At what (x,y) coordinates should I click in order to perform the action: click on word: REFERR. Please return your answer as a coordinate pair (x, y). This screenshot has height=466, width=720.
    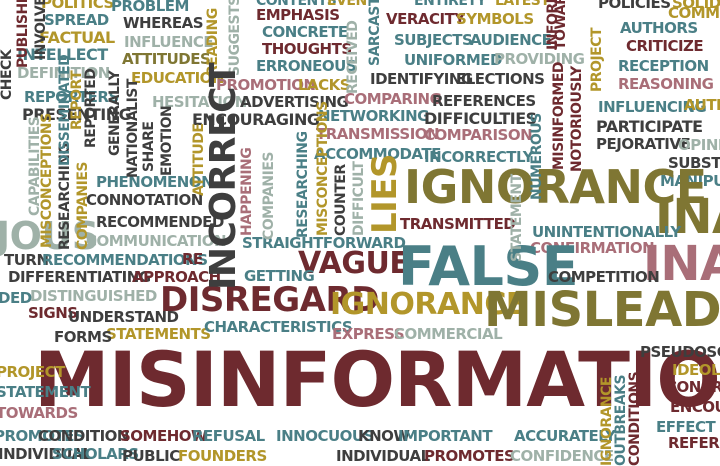
    Looking at the image, I should click on (694, 443).